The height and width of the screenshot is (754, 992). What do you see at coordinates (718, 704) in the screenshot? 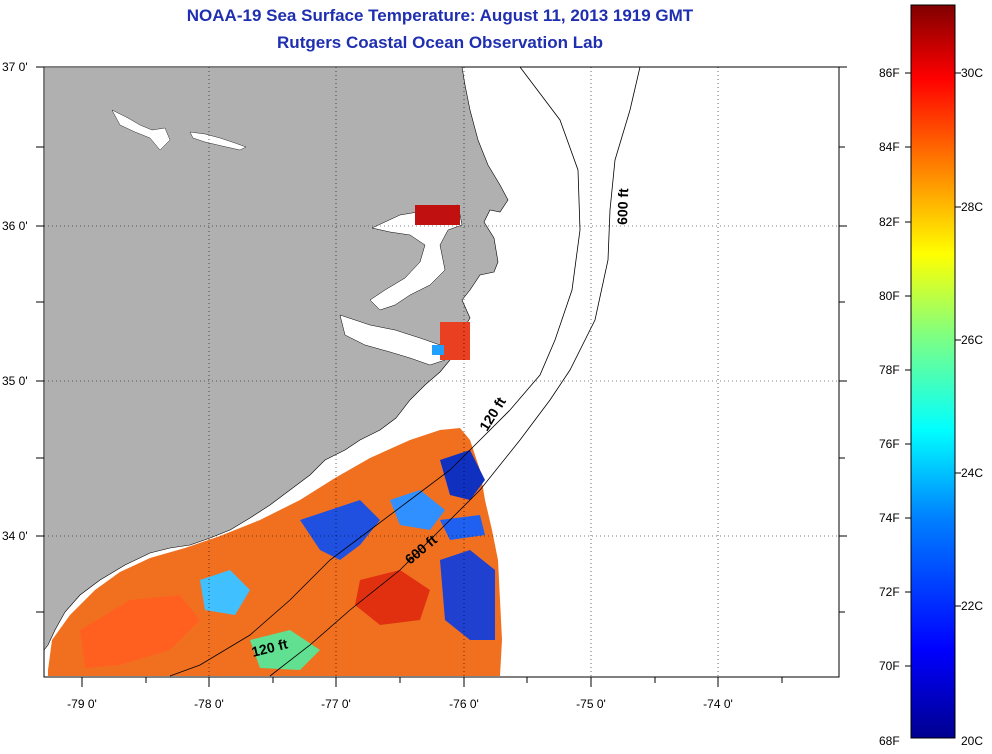
I see `lon-label: -74 0'` at bounding box center [718, 704].